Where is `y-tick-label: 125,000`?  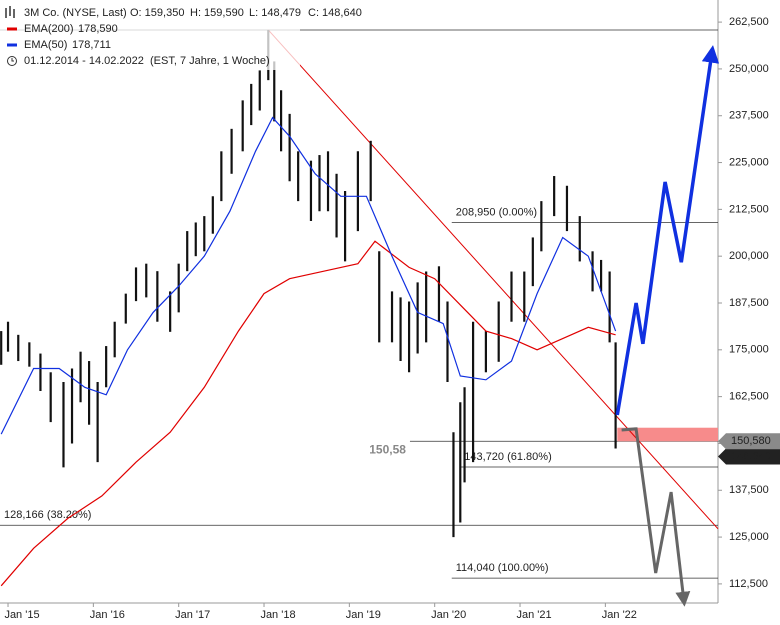
y-tick-label: 125,000 is located at coordinates (749, 537).